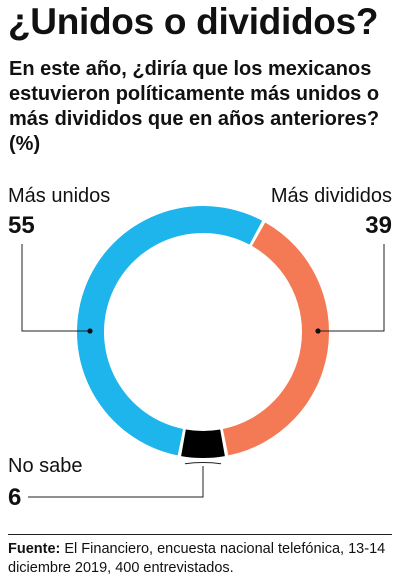 This screenshot has width=400, height=580. Describe the element at coordinates (331, 196) in the screenshot. I see `legend-label-mas-divididos: Más divididos` at that location.